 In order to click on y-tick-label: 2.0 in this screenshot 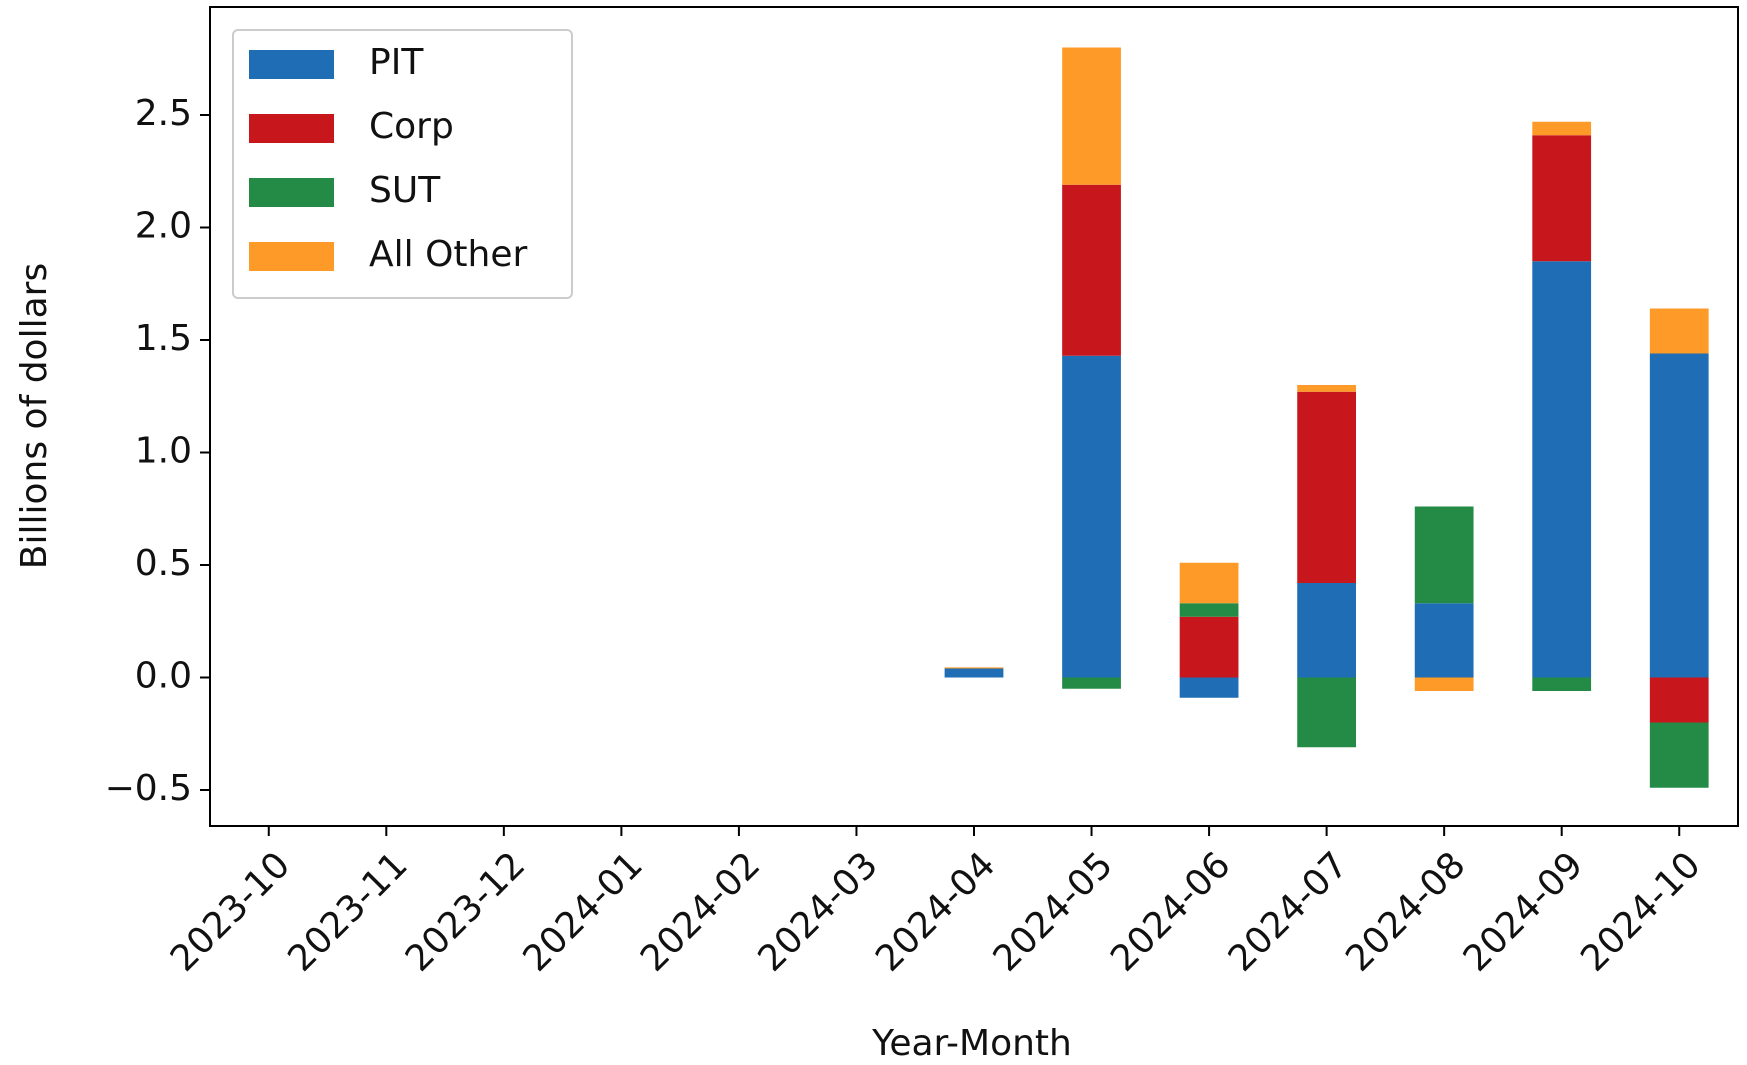, I will do `click(163, 226)`.